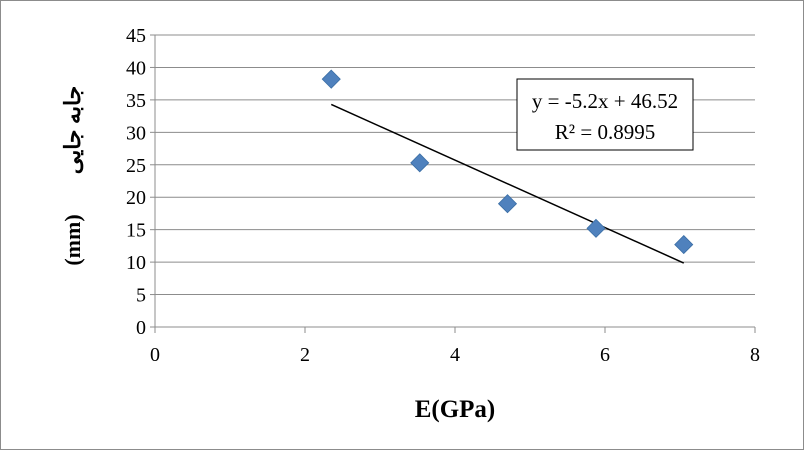 This screenshot has width=805, height=455. What do you see at coordinates (141, 328) in the screenshot?
I see `y-tick-label-0: 0` at bounding box center [141, 328].